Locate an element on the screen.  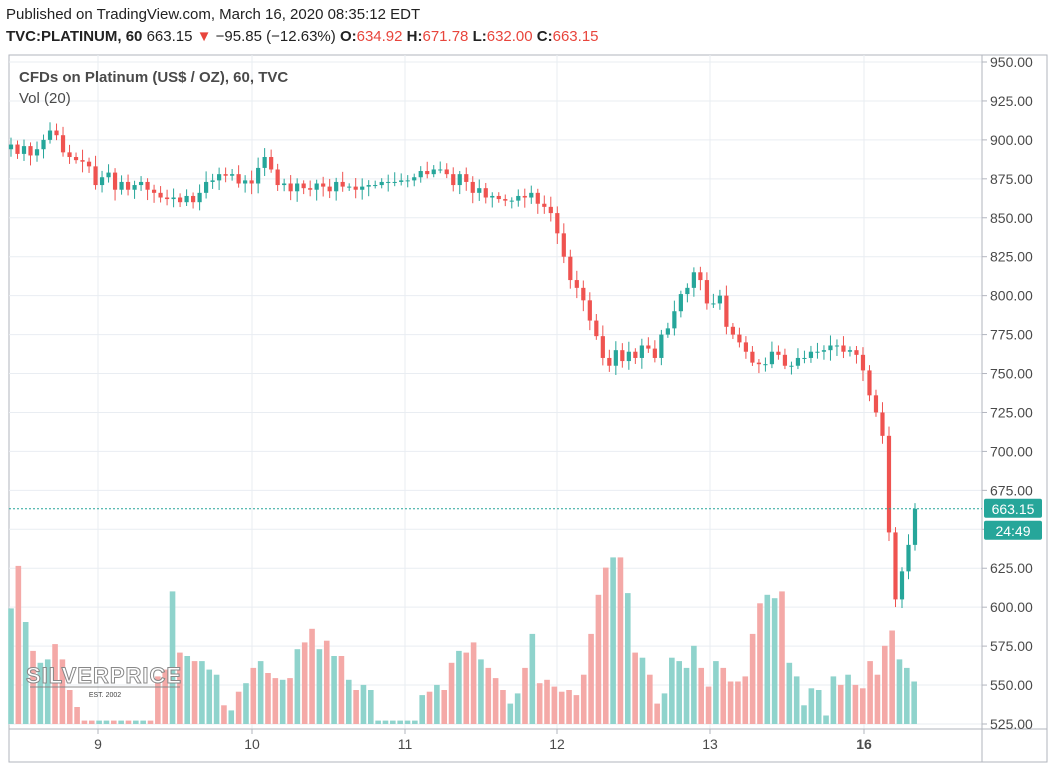
y-tick-label: 850.00 is located at coordinates (1011, 218).